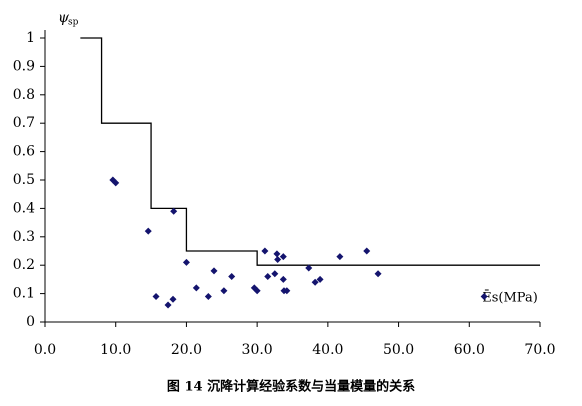 The width and height of the screenshot is (582, 406). What do you see at coordinates (398, 350) in the screenshot?
I see `x-tick-label: 50.0` at bounding box center [398, 350].